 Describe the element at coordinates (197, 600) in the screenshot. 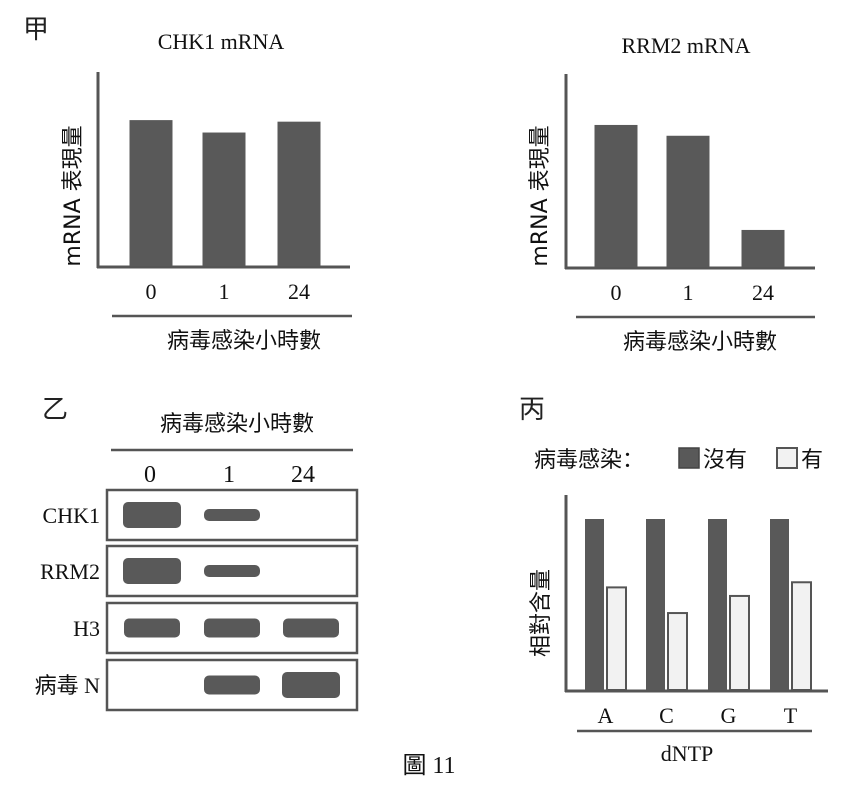

I see `blot-rows: CHK1 RRM2 H3 病毒 N` at that location.